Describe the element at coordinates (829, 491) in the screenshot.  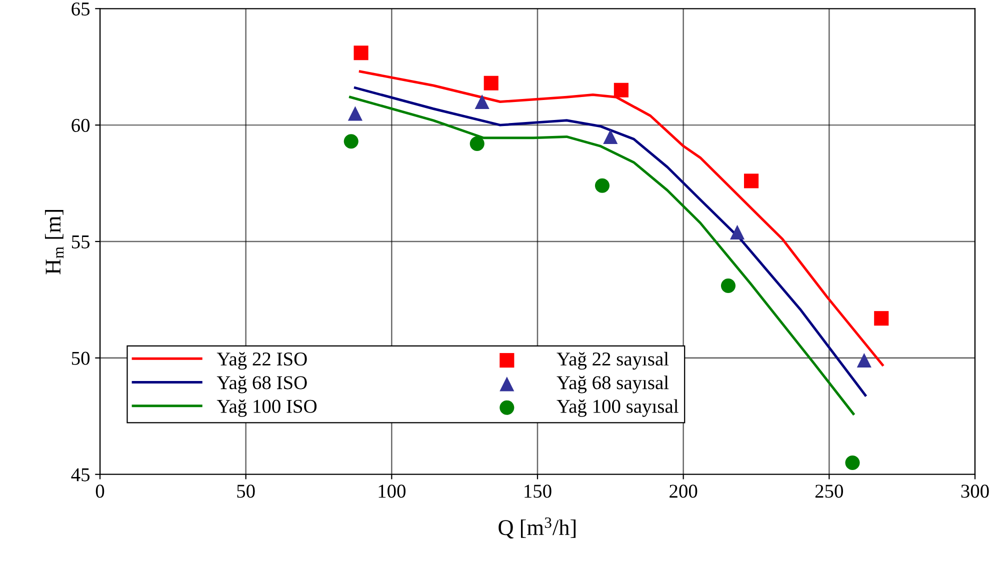
I see `x-tick-label: 250` at that location.